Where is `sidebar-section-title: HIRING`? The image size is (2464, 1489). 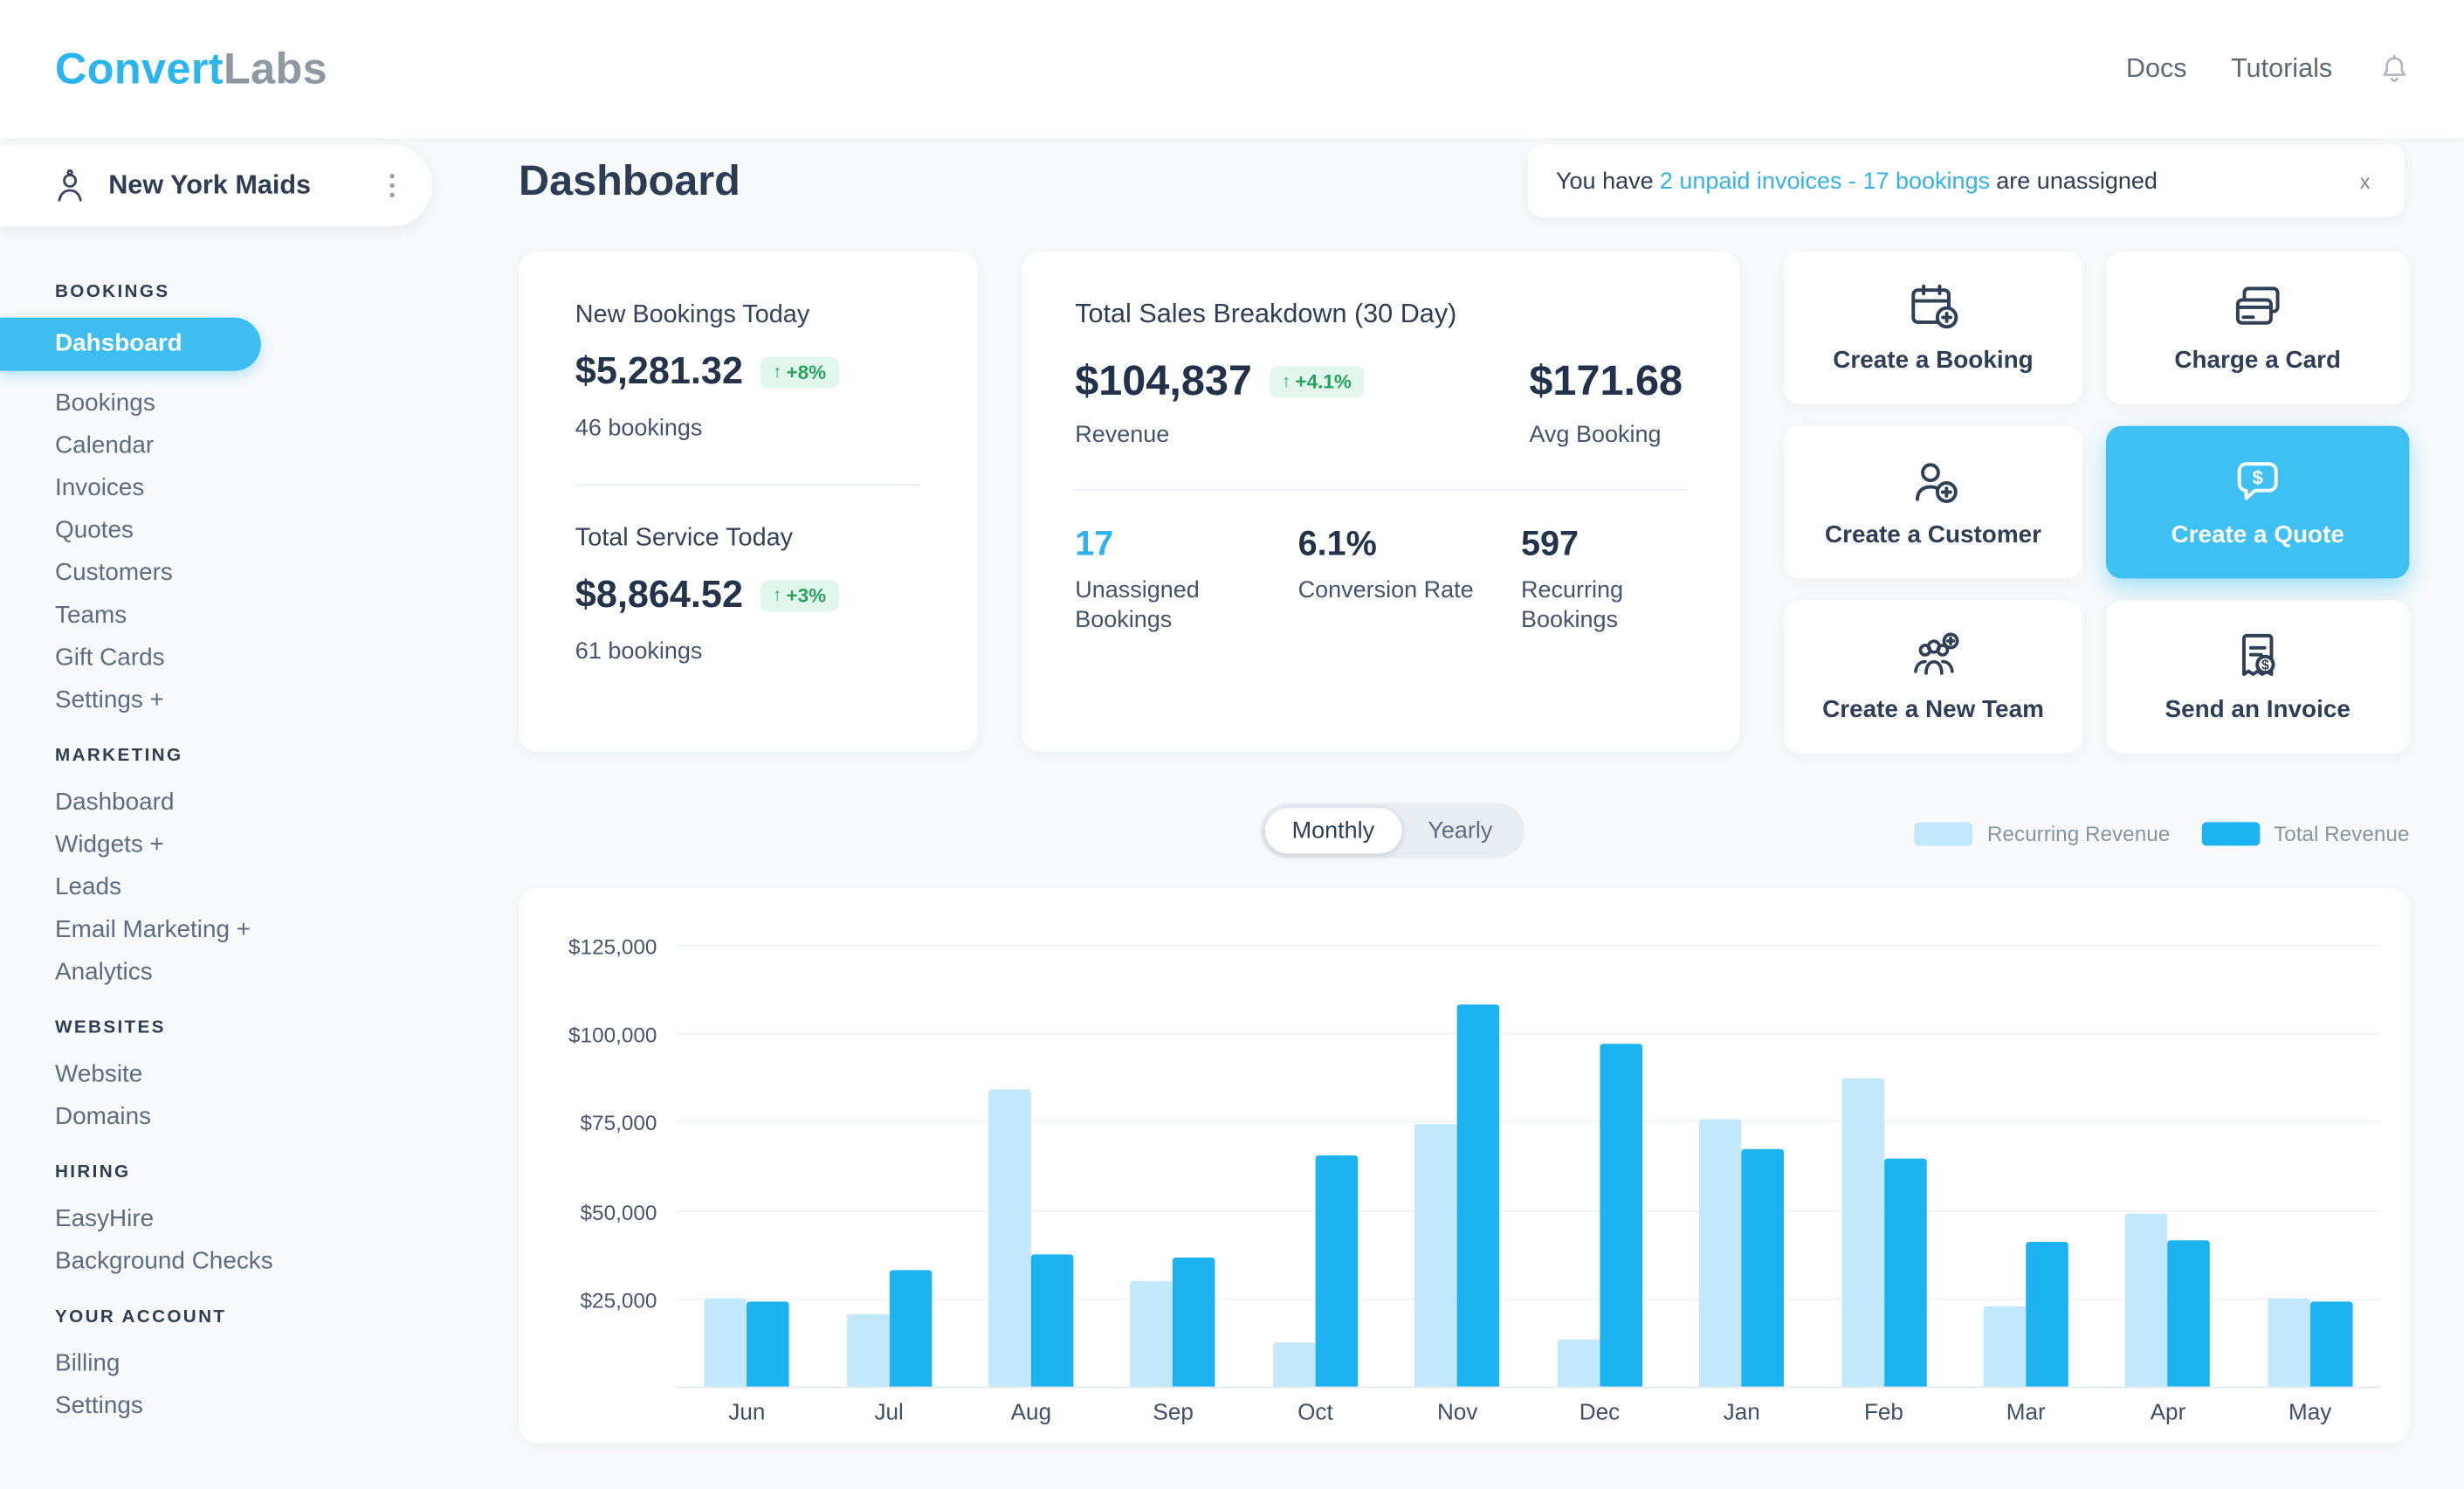 sidebar-section-title: HIRING is located at coordinates (93, 1172).